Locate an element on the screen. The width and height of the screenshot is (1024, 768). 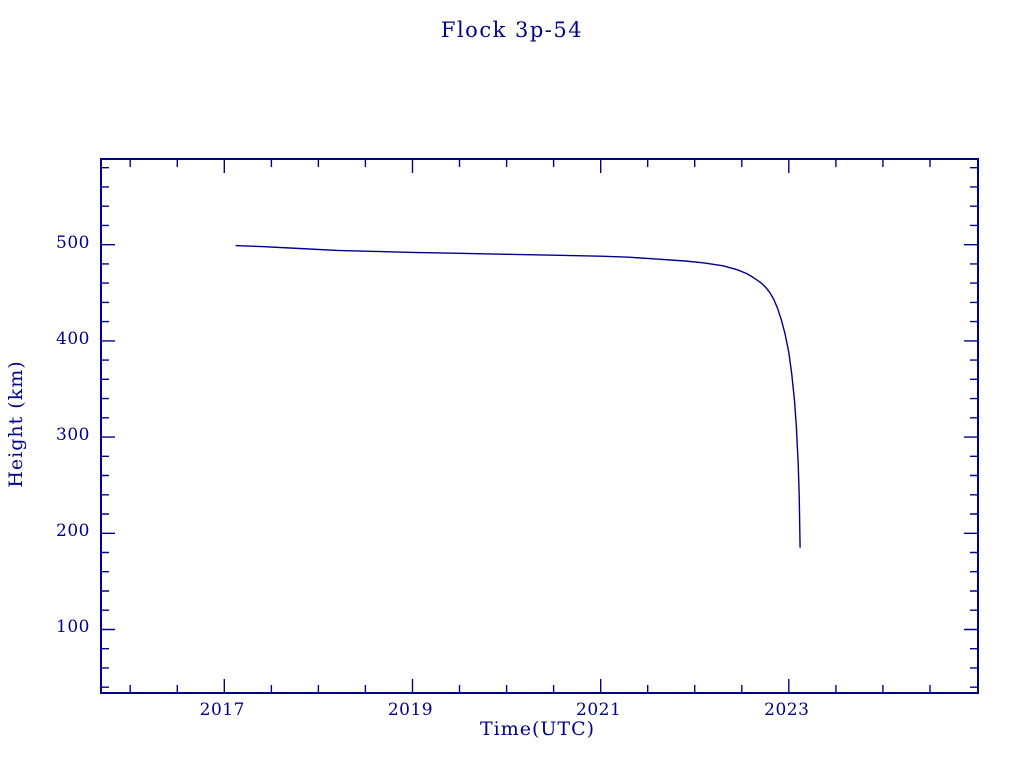
x-axis-label: Time(UTC) is located at coordinates (537, 729).